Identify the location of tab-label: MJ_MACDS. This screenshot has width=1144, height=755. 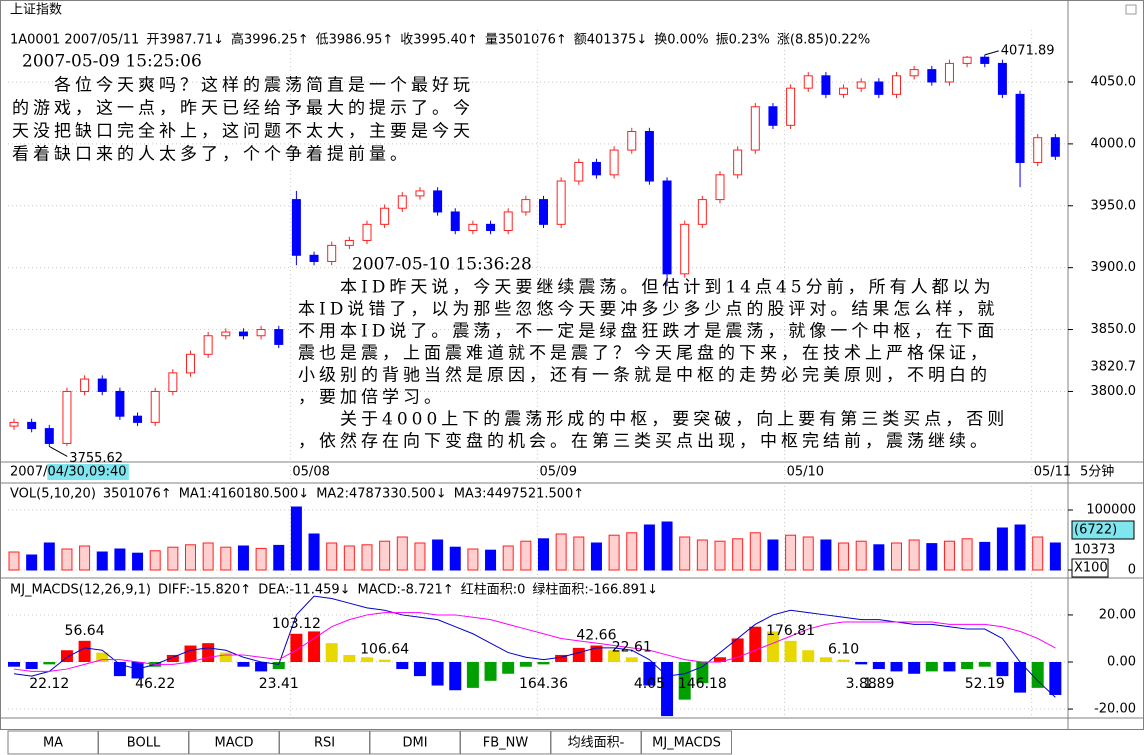
(686, 743).